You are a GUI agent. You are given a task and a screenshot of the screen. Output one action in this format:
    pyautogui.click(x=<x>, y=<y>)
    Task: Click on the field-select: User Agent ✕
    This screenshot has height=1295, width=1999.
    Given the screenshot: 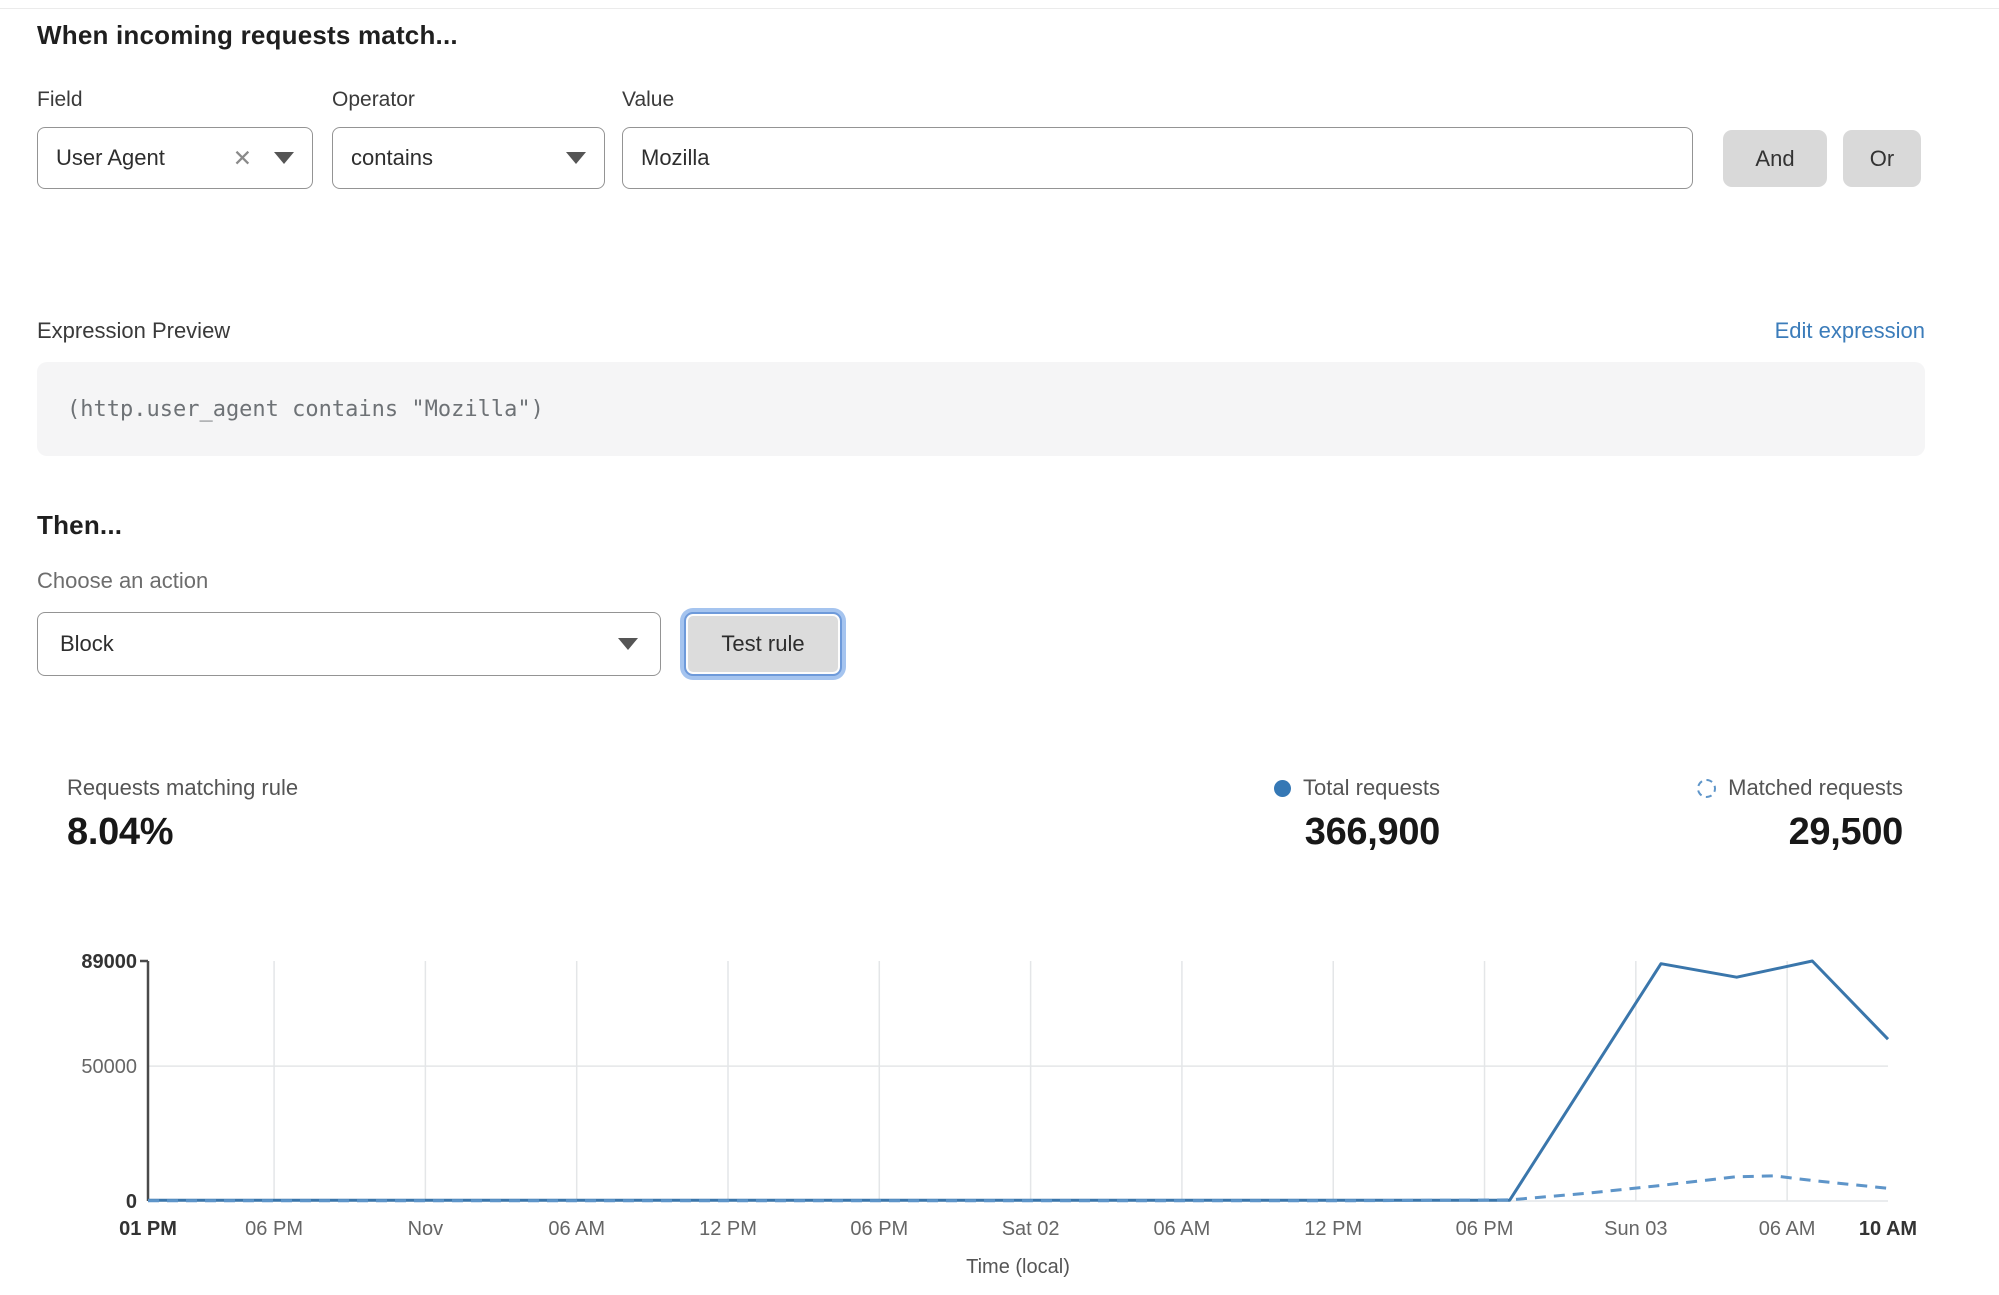 What is the action you would take?
    pyautogui.click(x=175, y=158)
    